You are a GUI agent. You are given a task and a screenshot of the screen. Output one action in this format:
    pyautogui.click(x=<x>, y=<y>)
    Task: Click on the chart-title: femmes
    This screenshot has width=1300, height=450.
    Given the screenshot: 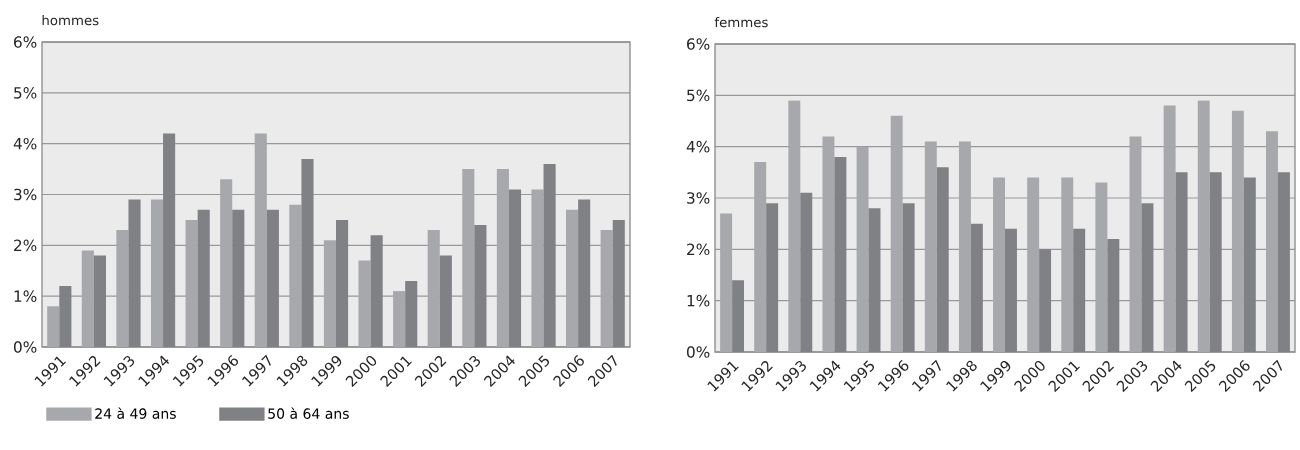 What is the action you would take?
    pyautogui.click(x=741, y=22)
    